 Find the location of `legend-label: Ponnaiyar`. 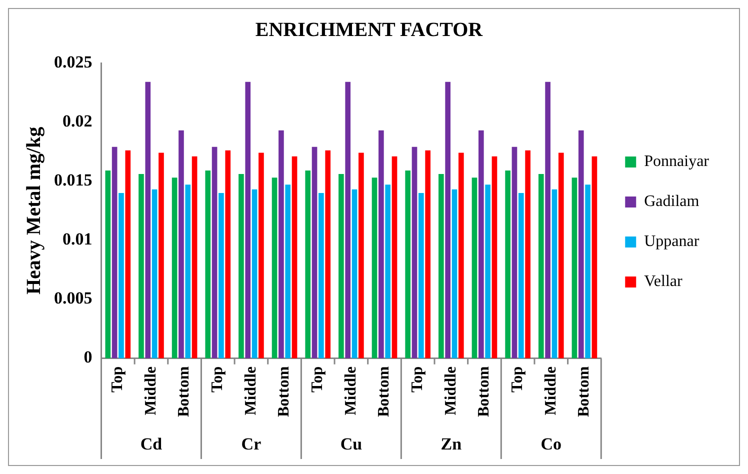

legend-label: Ponnaiyar is located at coordinates (677, 161).